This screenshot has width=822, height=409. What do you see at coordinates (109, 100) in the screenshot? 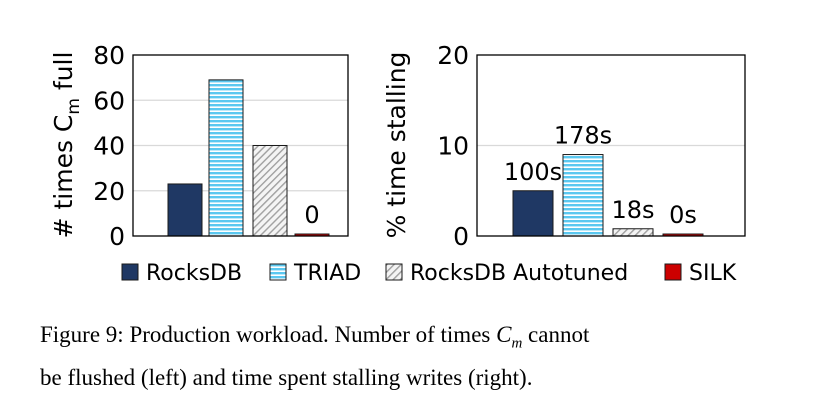
I see `y-tick-label: 60` at bounding box center [109, 100].